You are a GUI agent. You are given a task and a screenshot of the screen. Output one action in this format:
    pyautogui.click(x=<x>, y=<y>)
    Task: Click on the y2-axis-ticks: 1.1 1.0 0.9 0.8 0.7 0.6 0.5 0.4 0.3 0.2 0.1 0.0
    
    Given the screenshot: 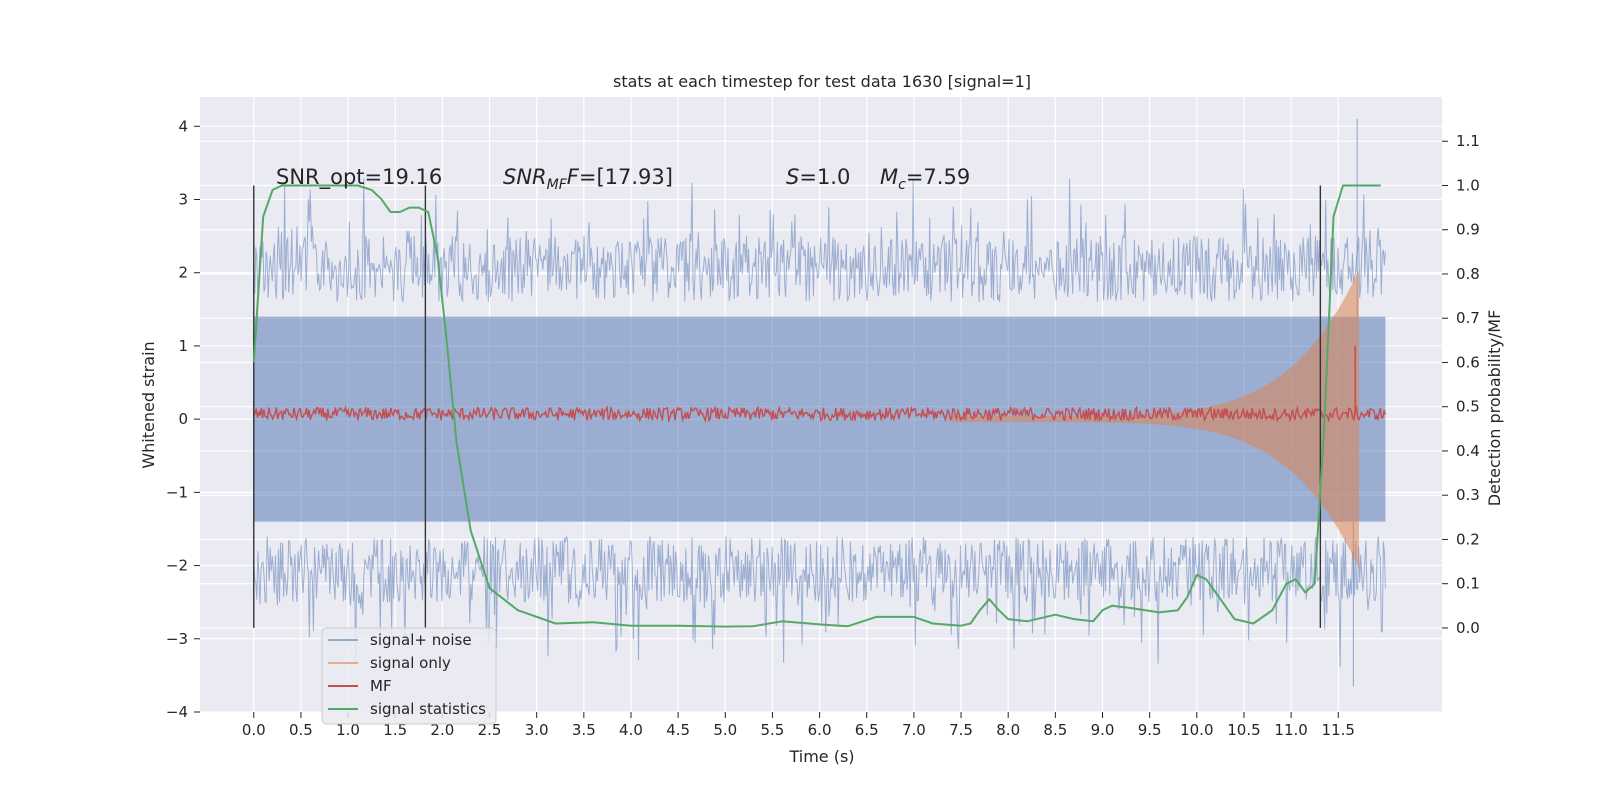 What is the action you would take?
    pyautogui.click(x=1461, y=384)
    